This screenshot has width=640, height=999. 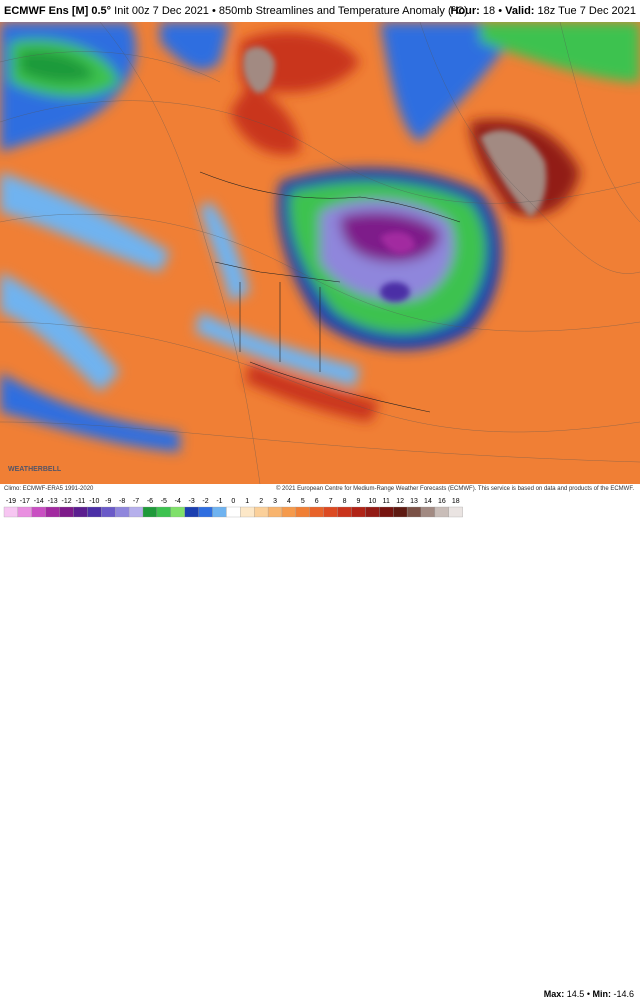 I want to click on colorbar-label: -17, so click(x=25, y=501).